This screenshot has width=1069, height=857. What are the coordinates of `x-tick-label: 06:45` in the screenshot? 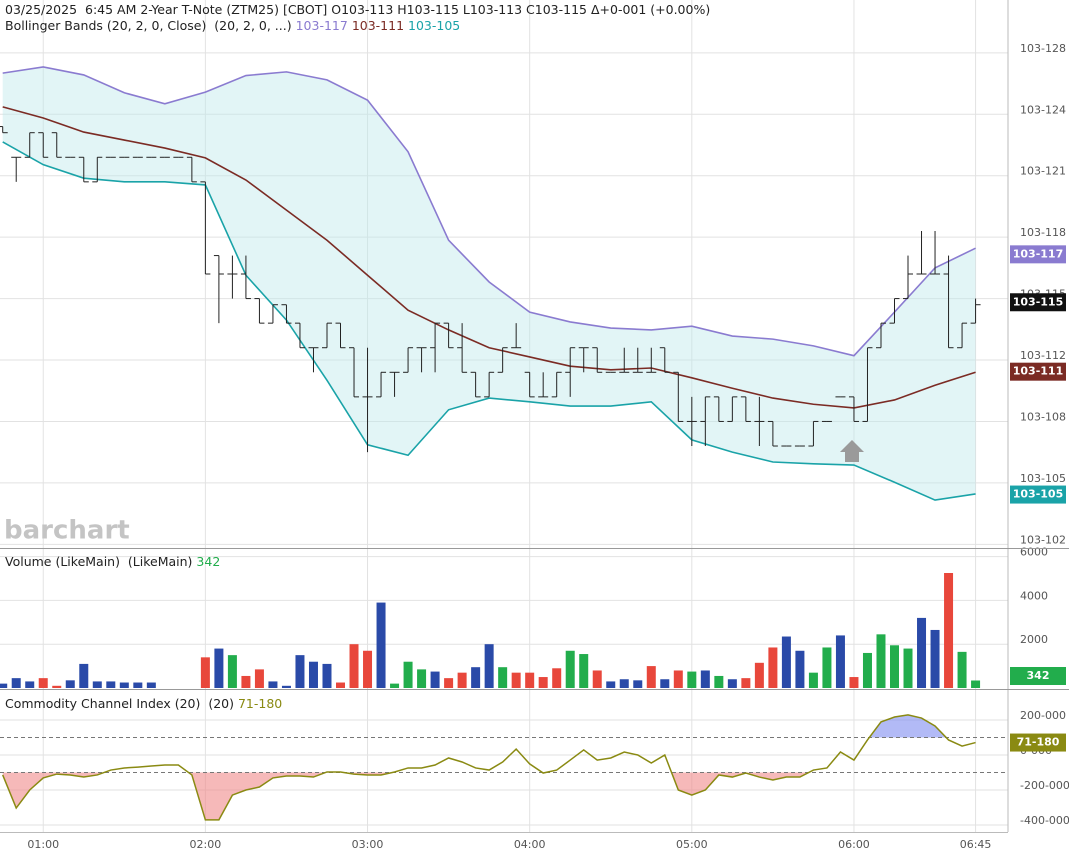 It's located at (976, 844).